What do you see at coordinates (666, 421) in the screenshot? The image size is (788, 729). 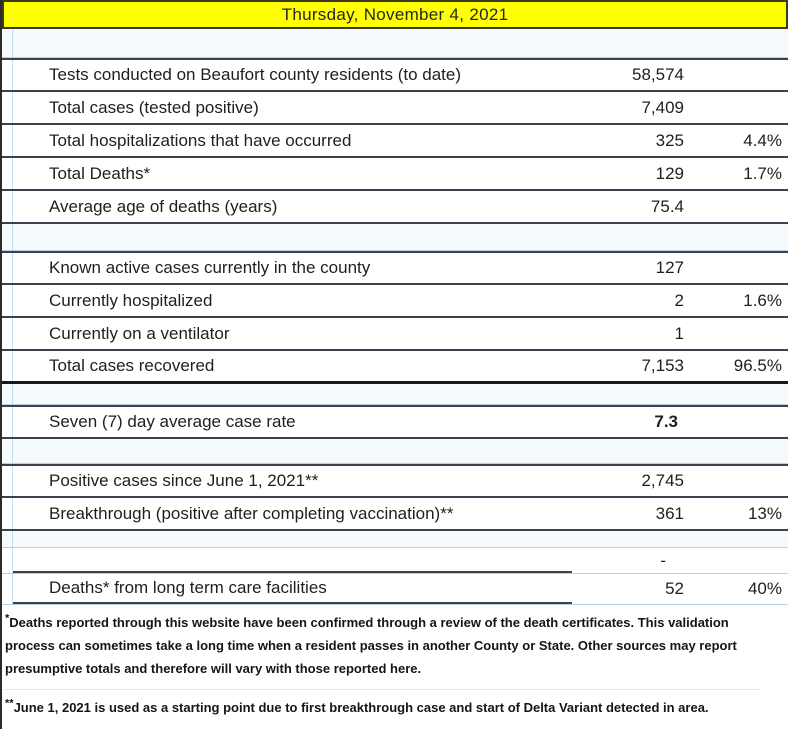 I see `row-value: 7.3` at bounding box center [666, 421].